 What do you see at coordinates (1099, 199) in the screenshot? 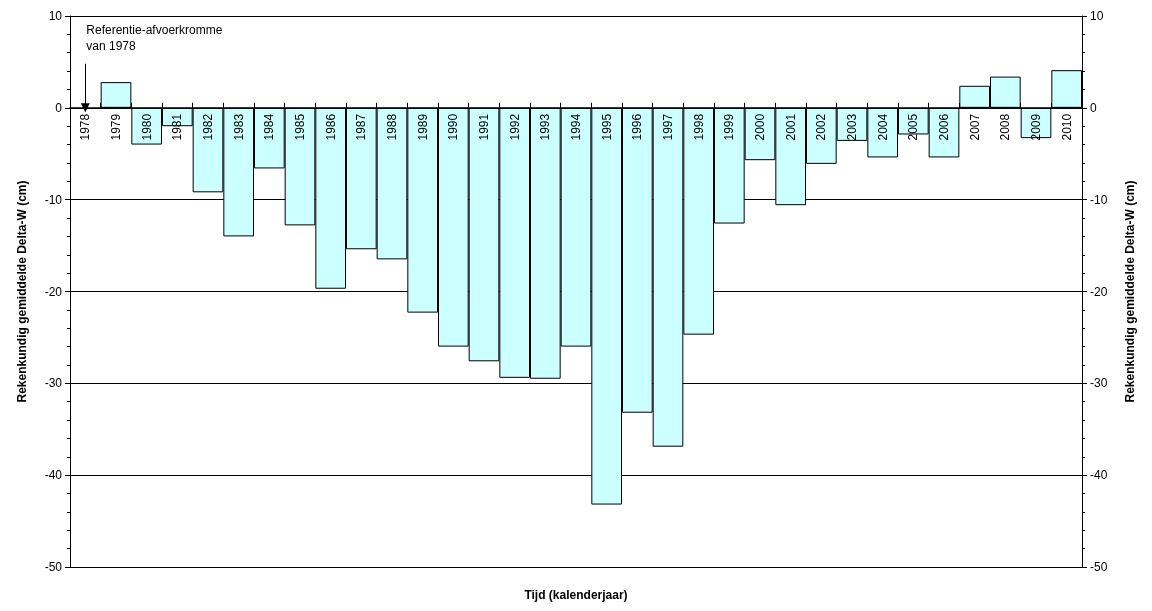
I see `y2-tick-label: -10` at bounding box center [1099, 199].